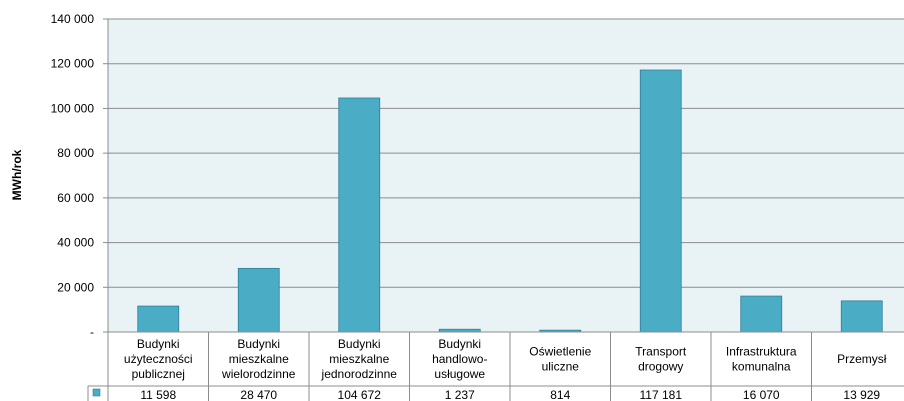 This screenshot has height=401, width=904. What do you see at coordinates (75, 153) in the screenshot?
I see `y-tick-label: 80 000` at bounding box center [75, 153].